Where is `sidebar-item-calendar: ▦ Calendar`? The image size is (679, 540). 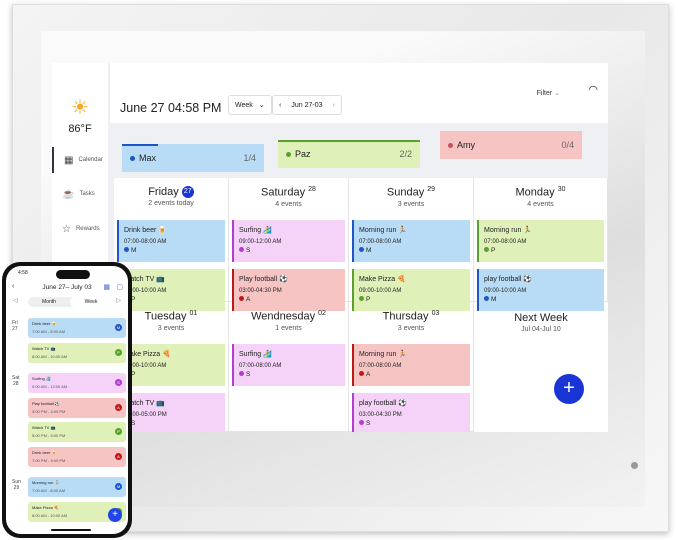
sidebar-item-calendar: ▦ Calendar is located at coordinates (80, 160).